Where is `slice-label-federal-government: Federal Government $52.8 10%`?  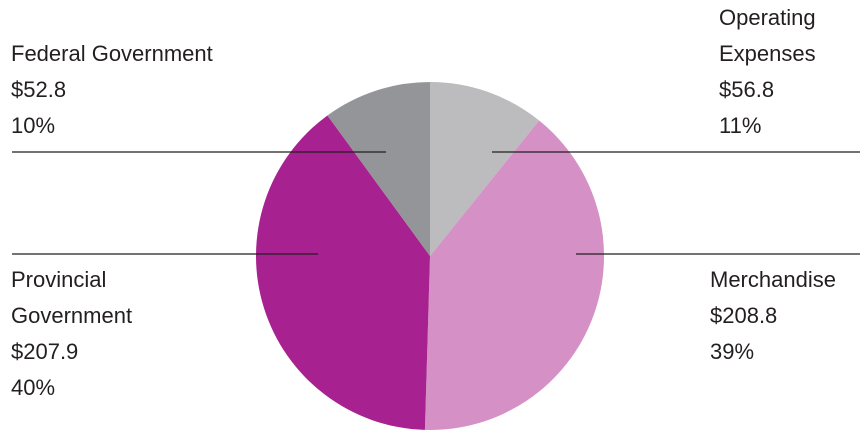
slice-label-federal-government: Federal Government $52.8 10% is located at coordinates (112, 90).